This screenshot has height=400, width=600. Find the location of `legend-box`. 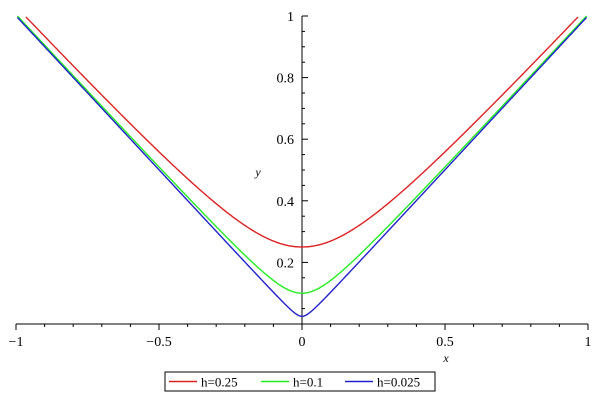

legend-box is located at coordinates (300, 381).